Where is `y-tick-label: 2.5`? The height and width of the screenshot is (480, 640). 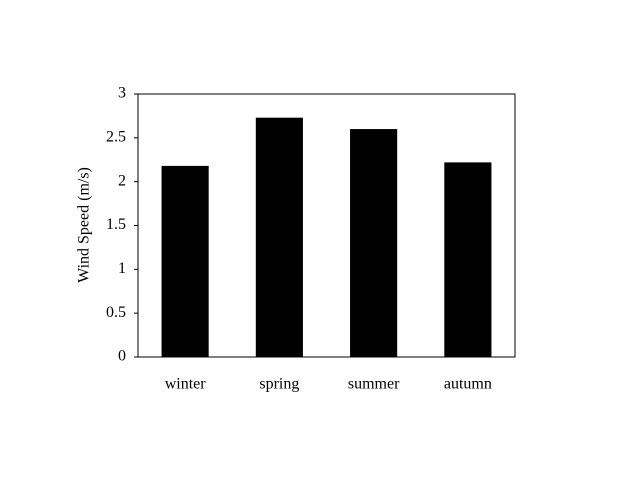
y-tick-label: 2.5 is located at coordinates (116, 137).